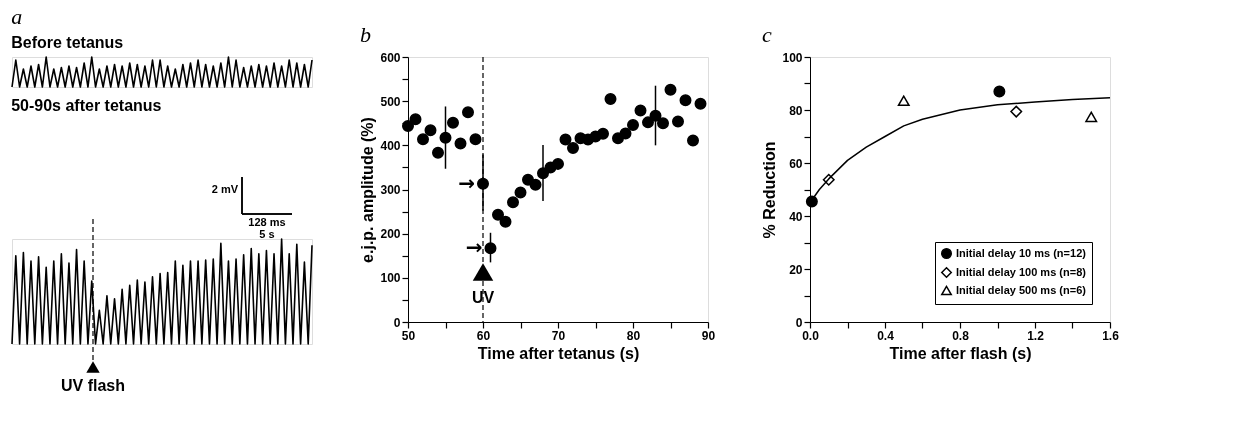 The image size is (1257, 423). What do you see at coordinates (1021, 252) in the screenshot?
I see `legend-label: Initial delay 10 ms (n=12)` at bounding box center [1021, 252].